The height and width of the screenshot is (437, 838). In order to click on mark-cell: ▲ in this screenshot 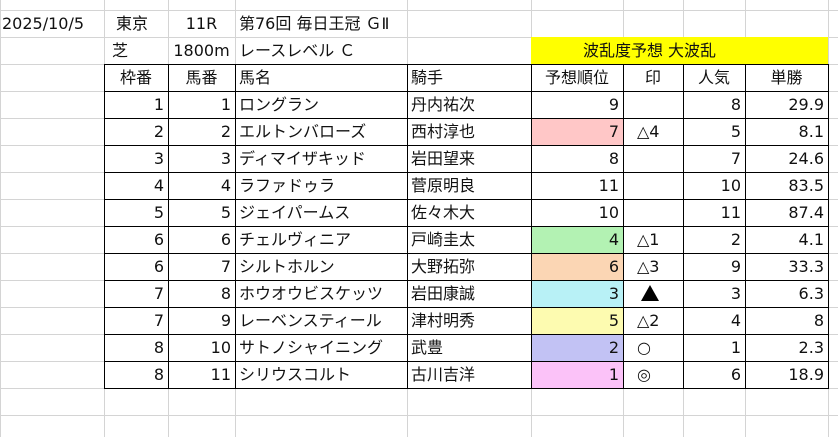, I will do `click(653, 293)`.